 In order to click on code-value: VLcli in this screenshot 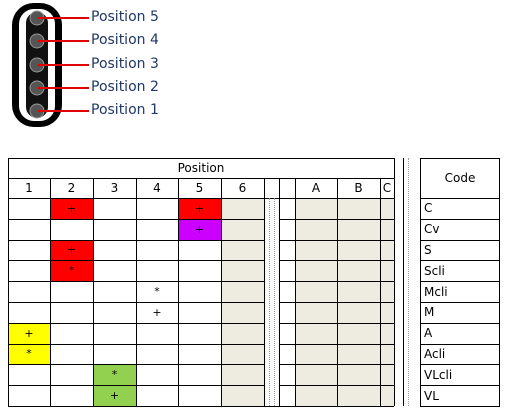, I will do `click(438, 374)`.